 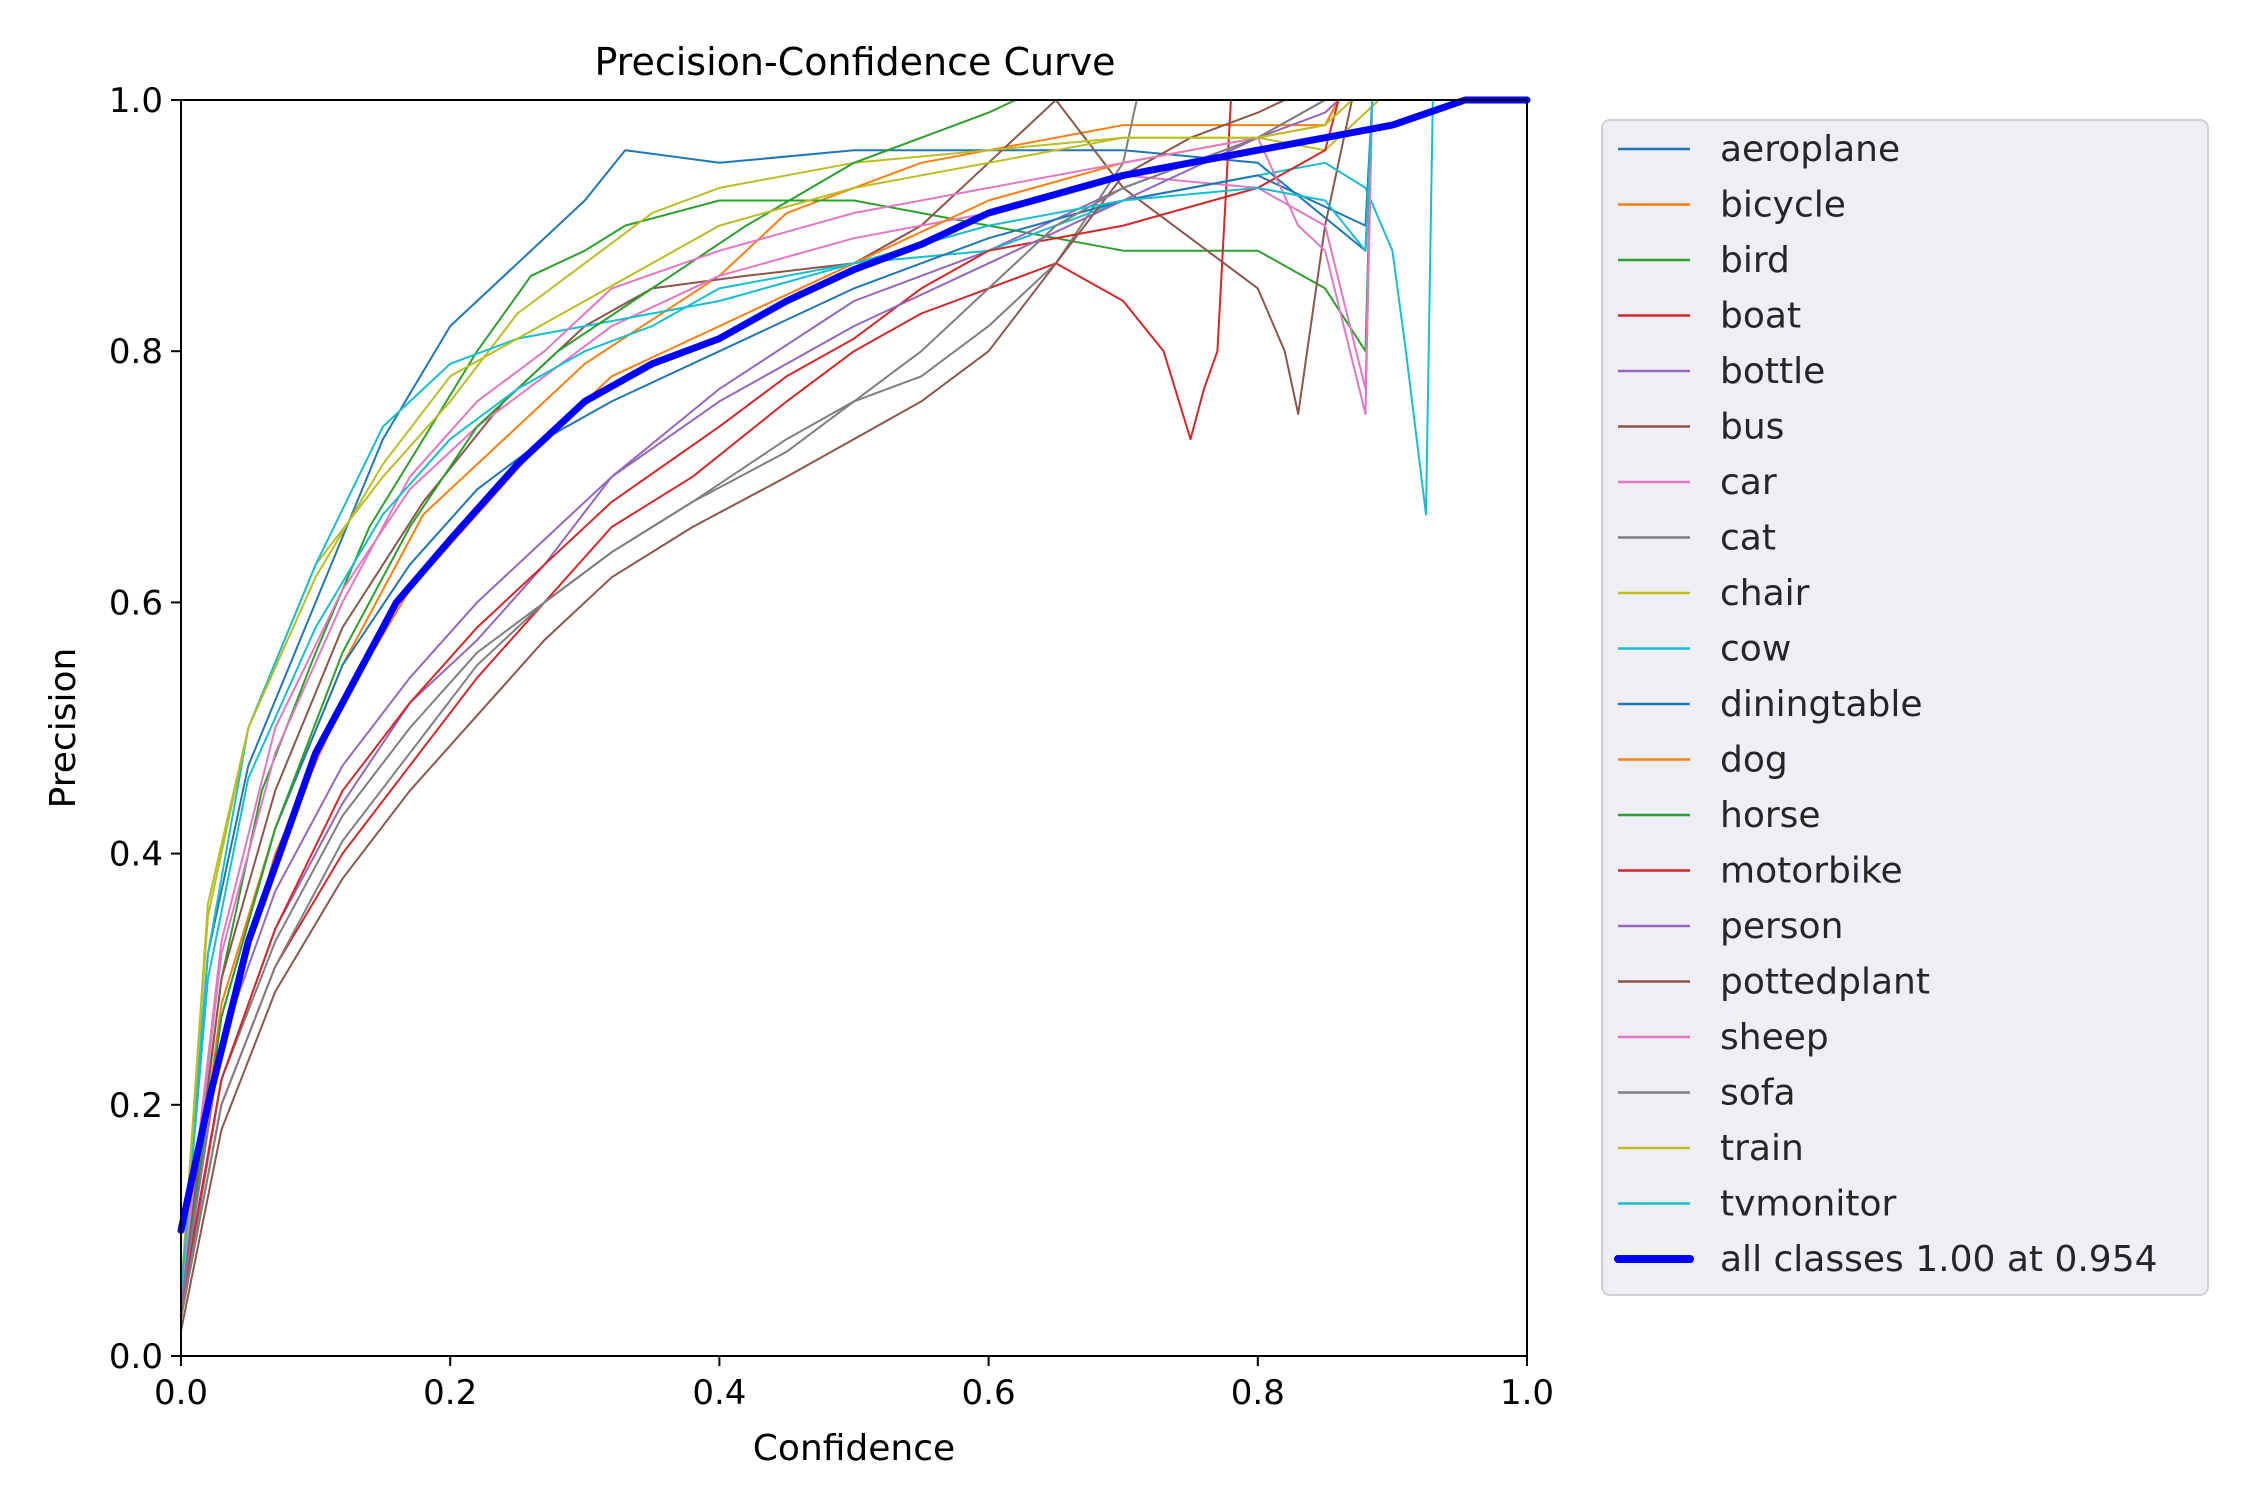 What do you see at coordinates (1765, 593) in the screenshot?
I see `legend-label: chair` at bounding box center [1765, 593].